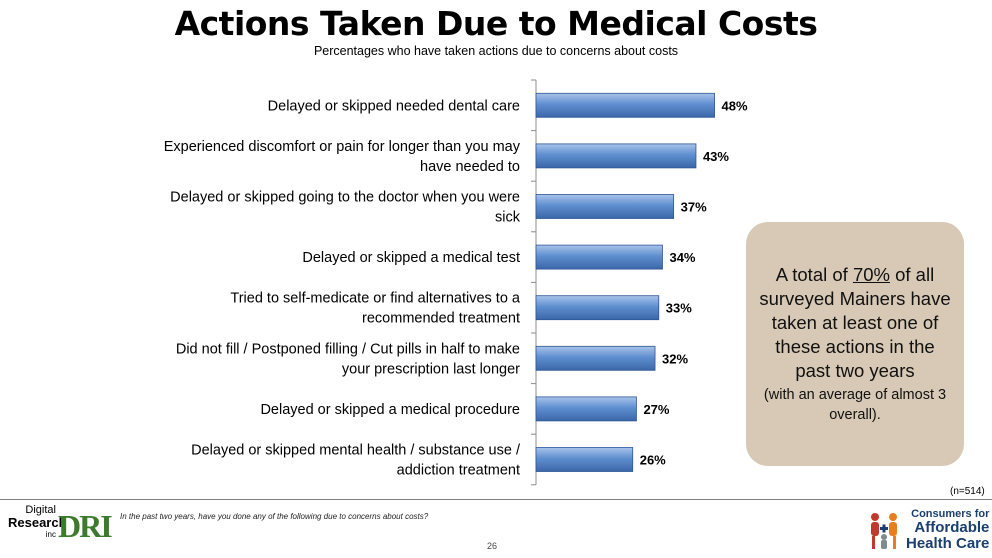  Describe the element at coordinates (492, 546) in the screenshot. I see `page-number: 26` at that location.